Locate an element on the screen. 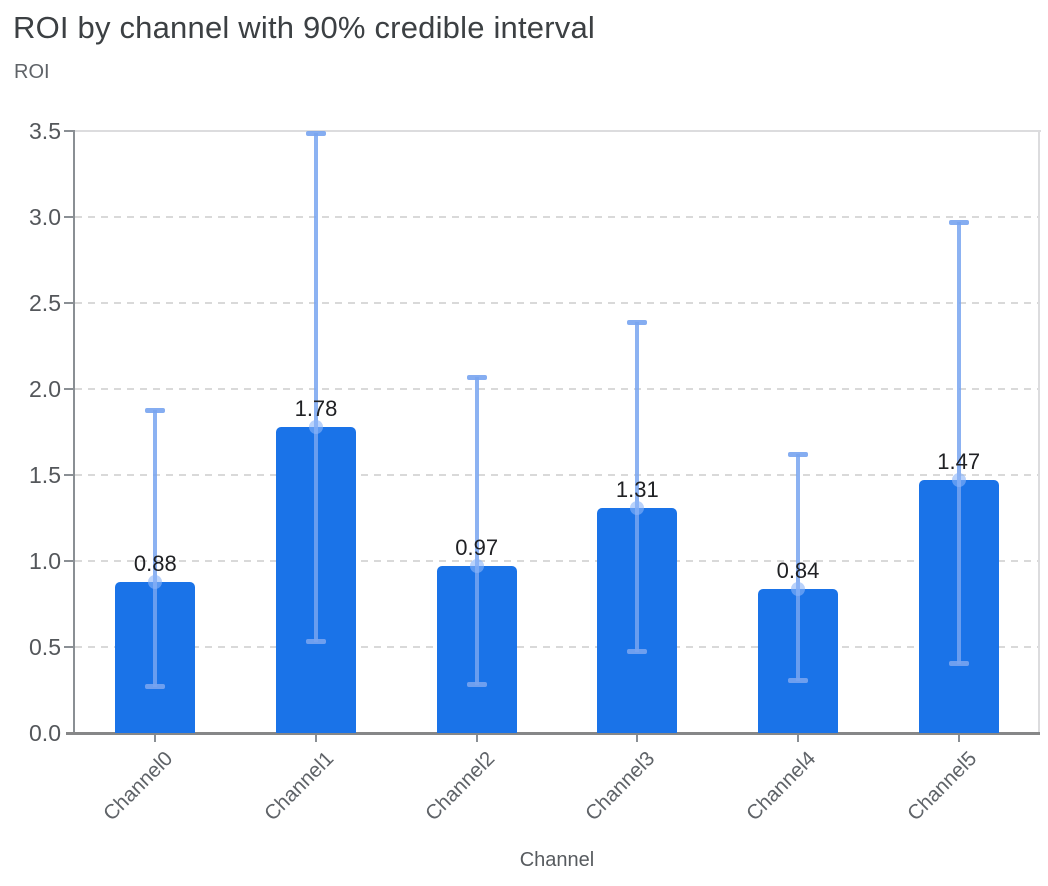 Image resolution: width=1048 pixels, height=886 pixels. x-tick-label: Channel1 is located at coordinates (299, 786).